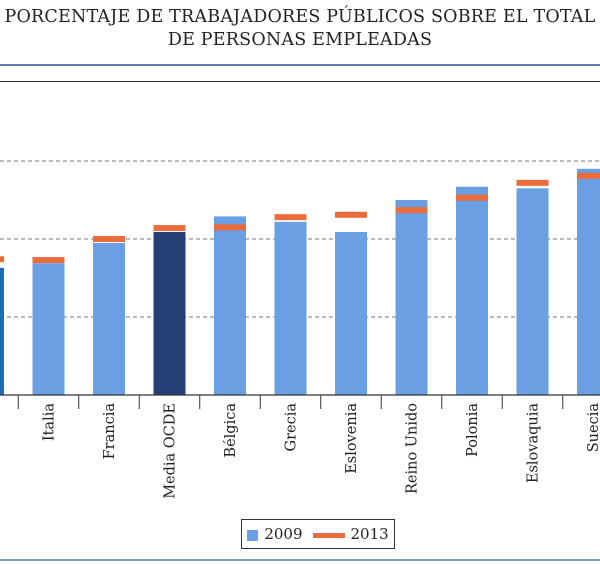  Describe the element at coordinates (352, 438) in the screenshot. I see `x-tick-label: Eslovenia` at that location.